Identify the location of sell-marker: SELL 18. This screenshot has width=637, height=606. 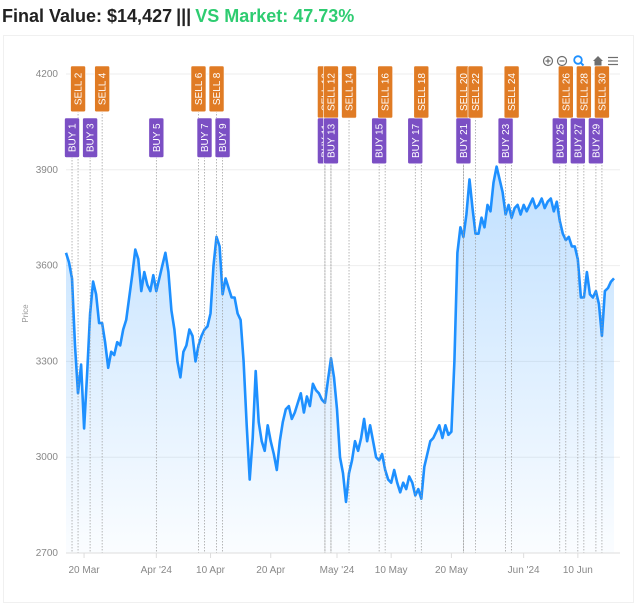
(421, 92).